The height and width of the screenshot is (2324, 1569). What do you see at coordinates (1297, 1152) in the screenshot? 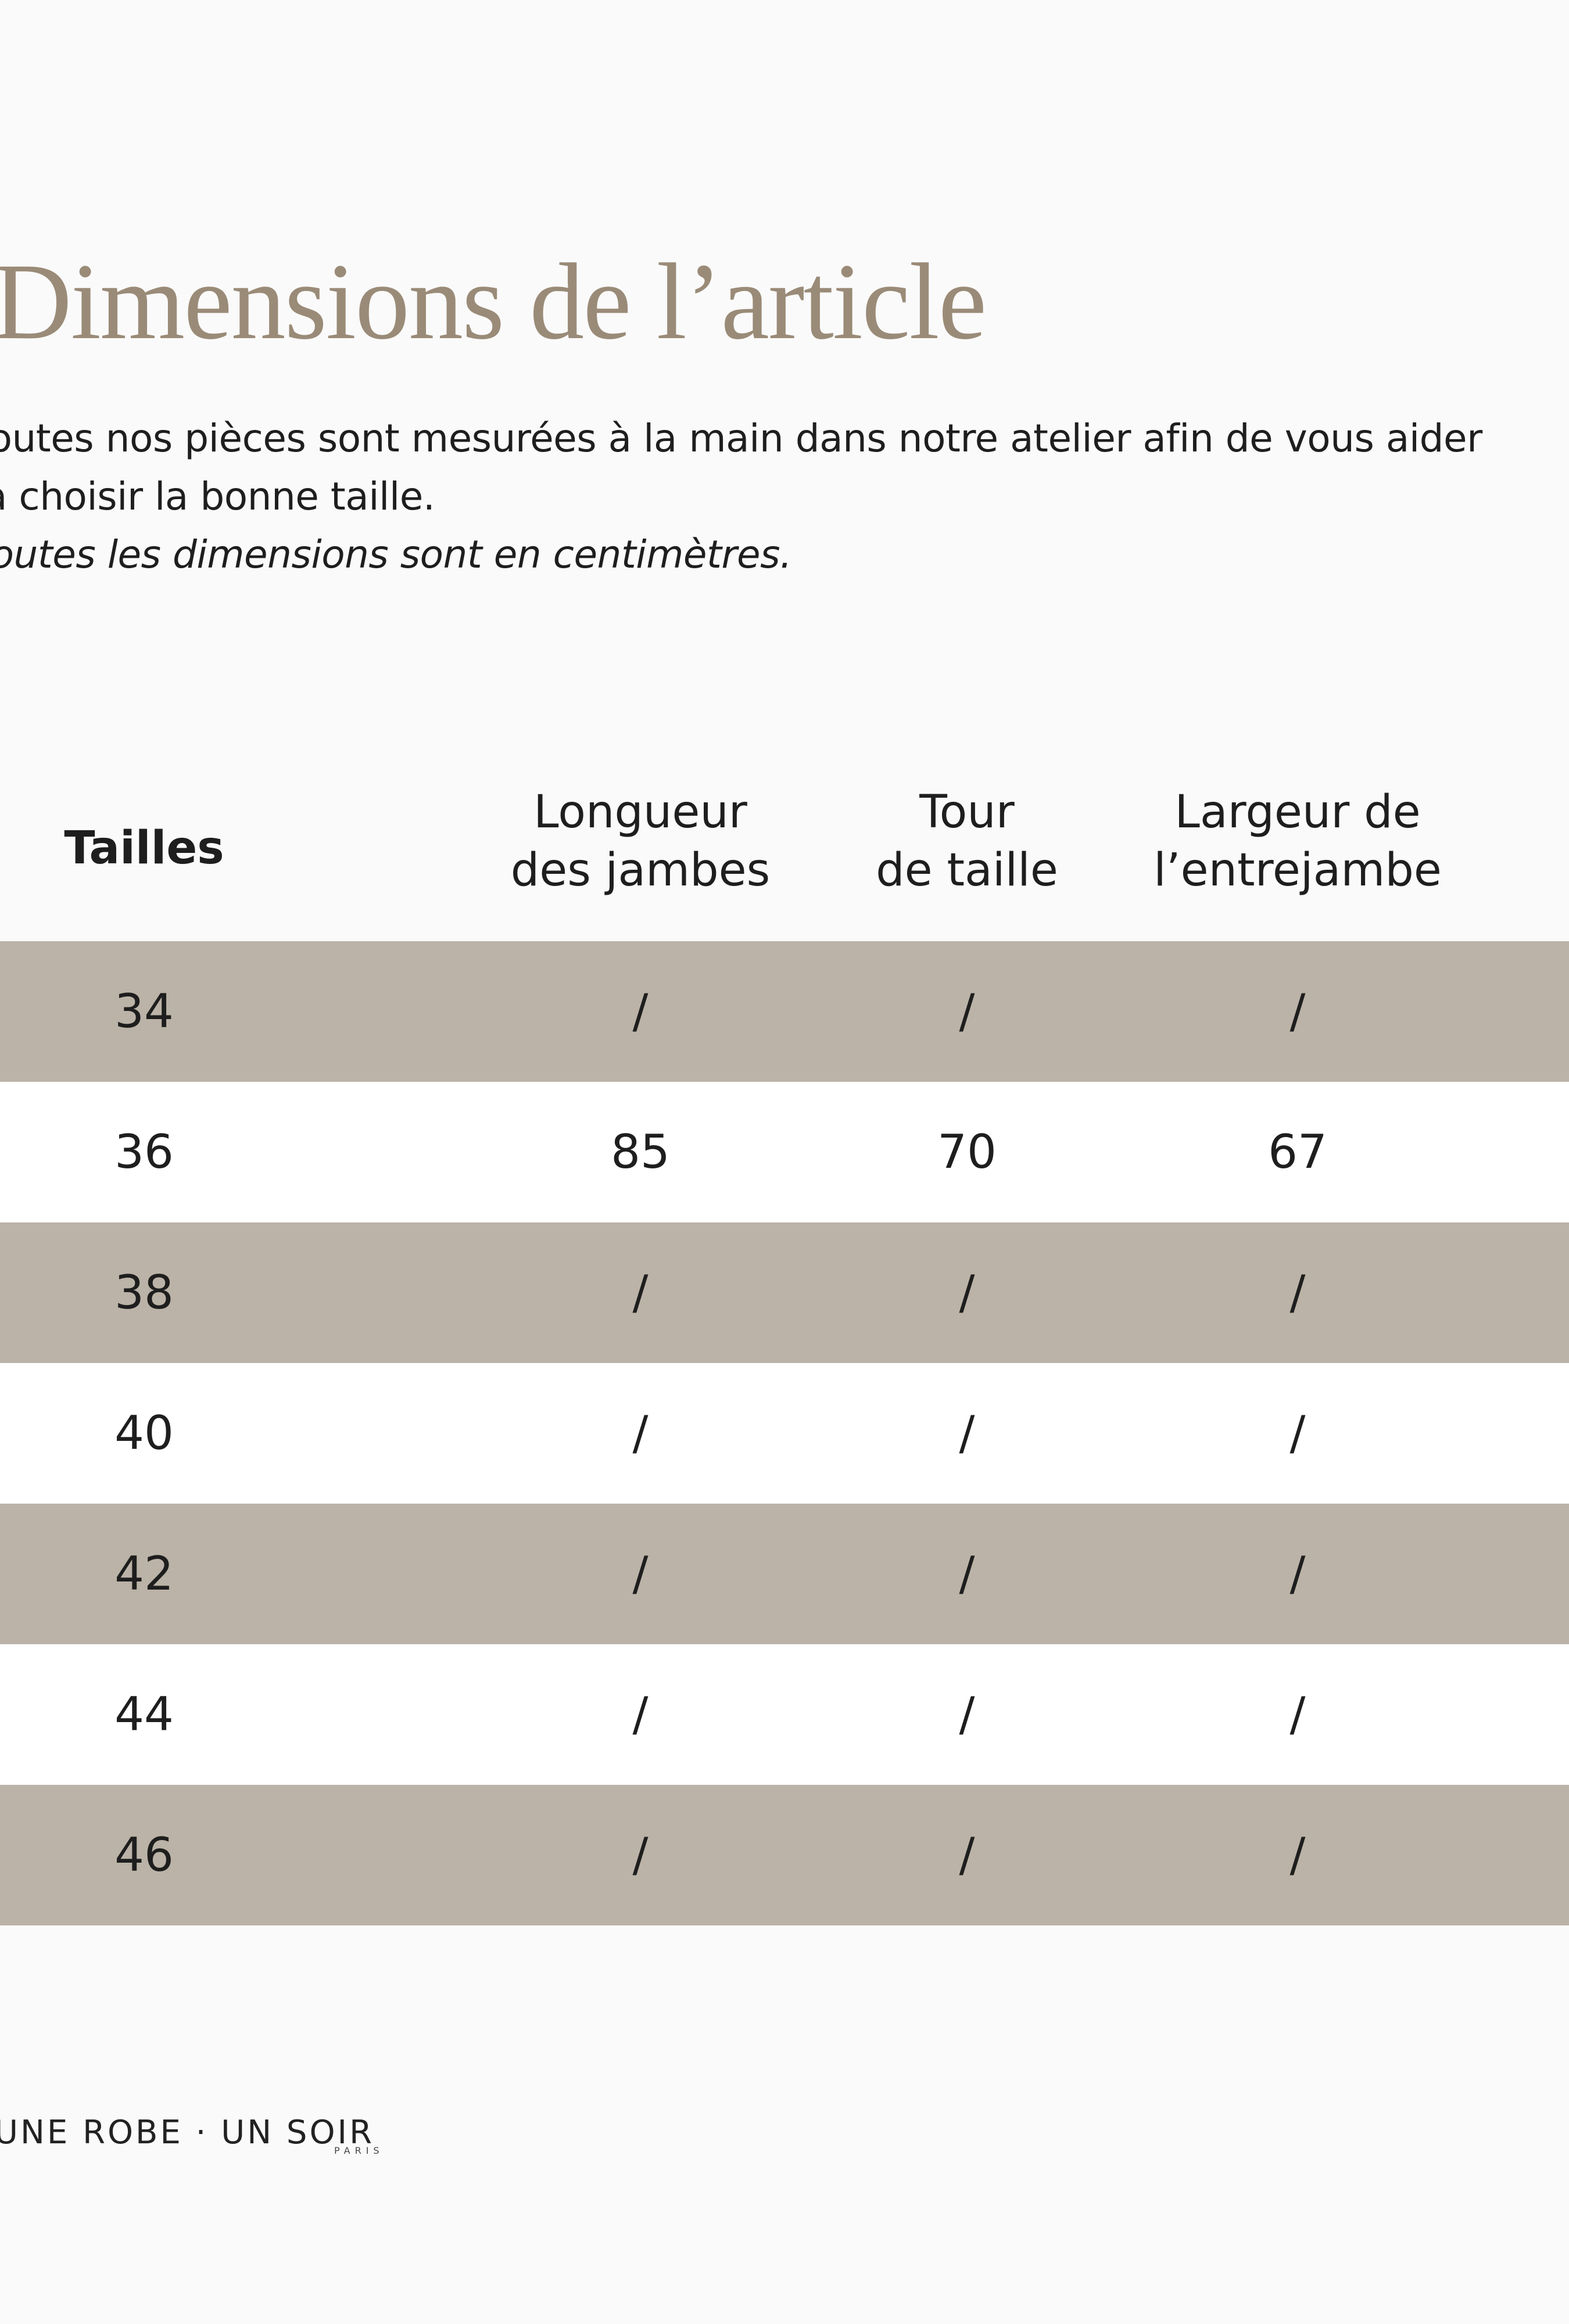
I see `measure-cell: 67` at bounding box center [1297, 1152].